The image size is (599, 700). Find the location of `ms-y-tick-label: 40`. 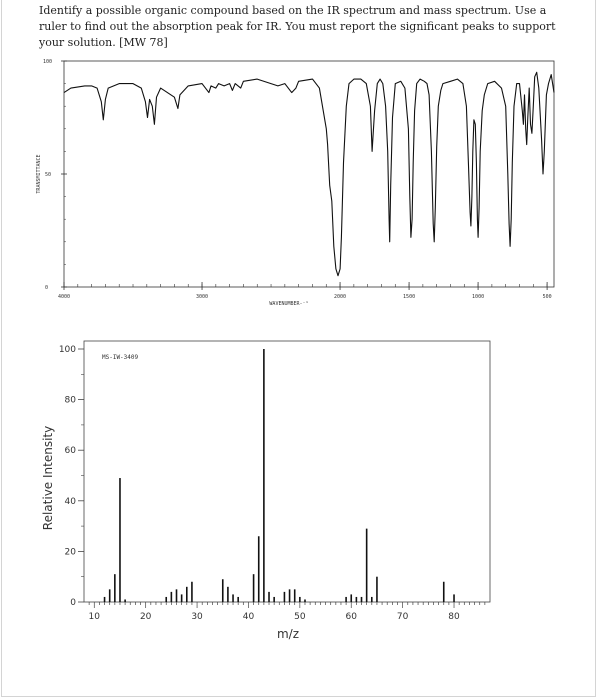

ms-y-tick-label: 40 is located at coordinates (71, 502).